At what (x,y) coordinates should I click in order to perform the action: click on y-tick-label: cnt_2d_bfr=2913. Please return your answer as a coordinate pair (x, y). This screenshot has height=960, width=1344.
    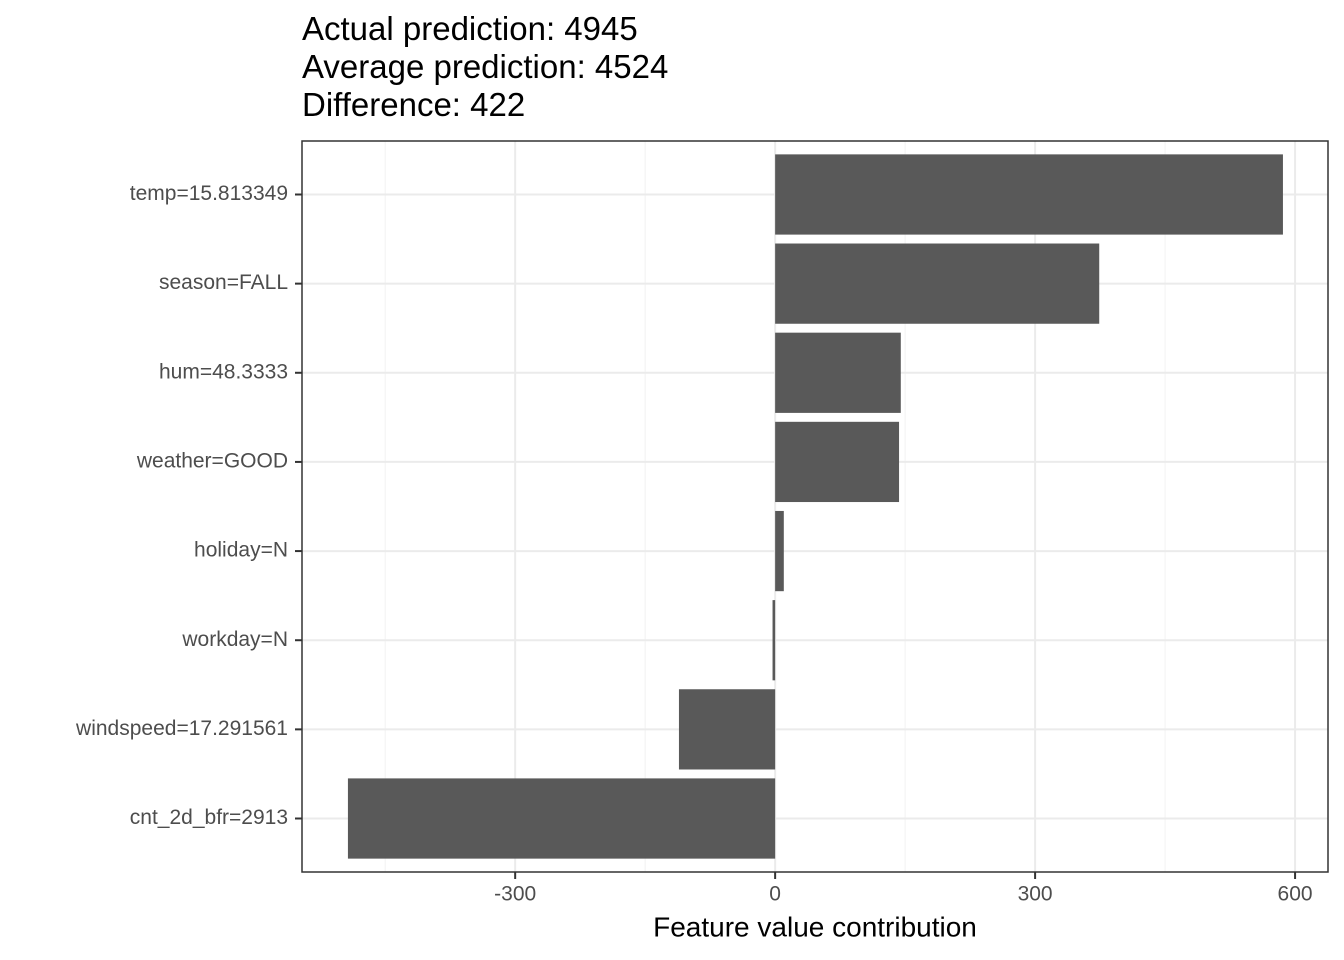
    Looking at the image, I should click on (209, 817).